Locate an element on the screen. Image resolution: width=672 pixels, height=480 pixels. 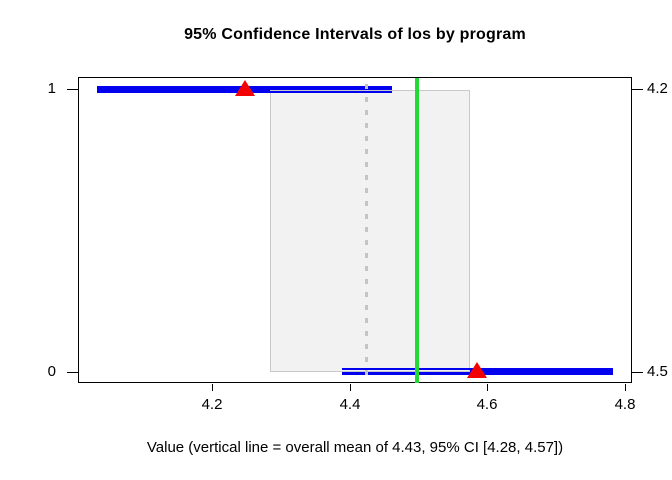
right-axis-label-bottom: 4.5 is located at coordinates (657, 371).